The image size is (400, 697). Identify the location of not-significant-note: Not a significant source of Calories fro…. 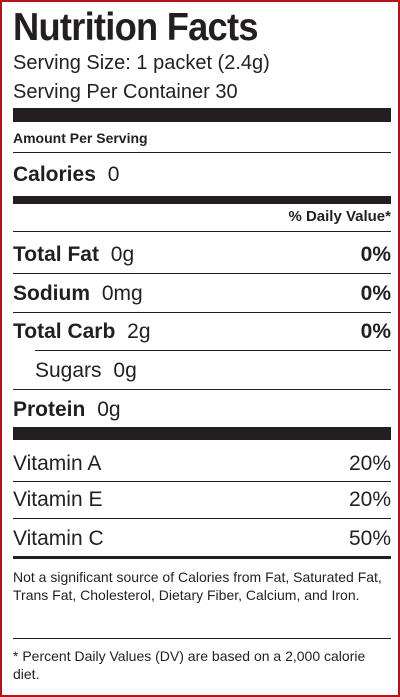
(197, 586).